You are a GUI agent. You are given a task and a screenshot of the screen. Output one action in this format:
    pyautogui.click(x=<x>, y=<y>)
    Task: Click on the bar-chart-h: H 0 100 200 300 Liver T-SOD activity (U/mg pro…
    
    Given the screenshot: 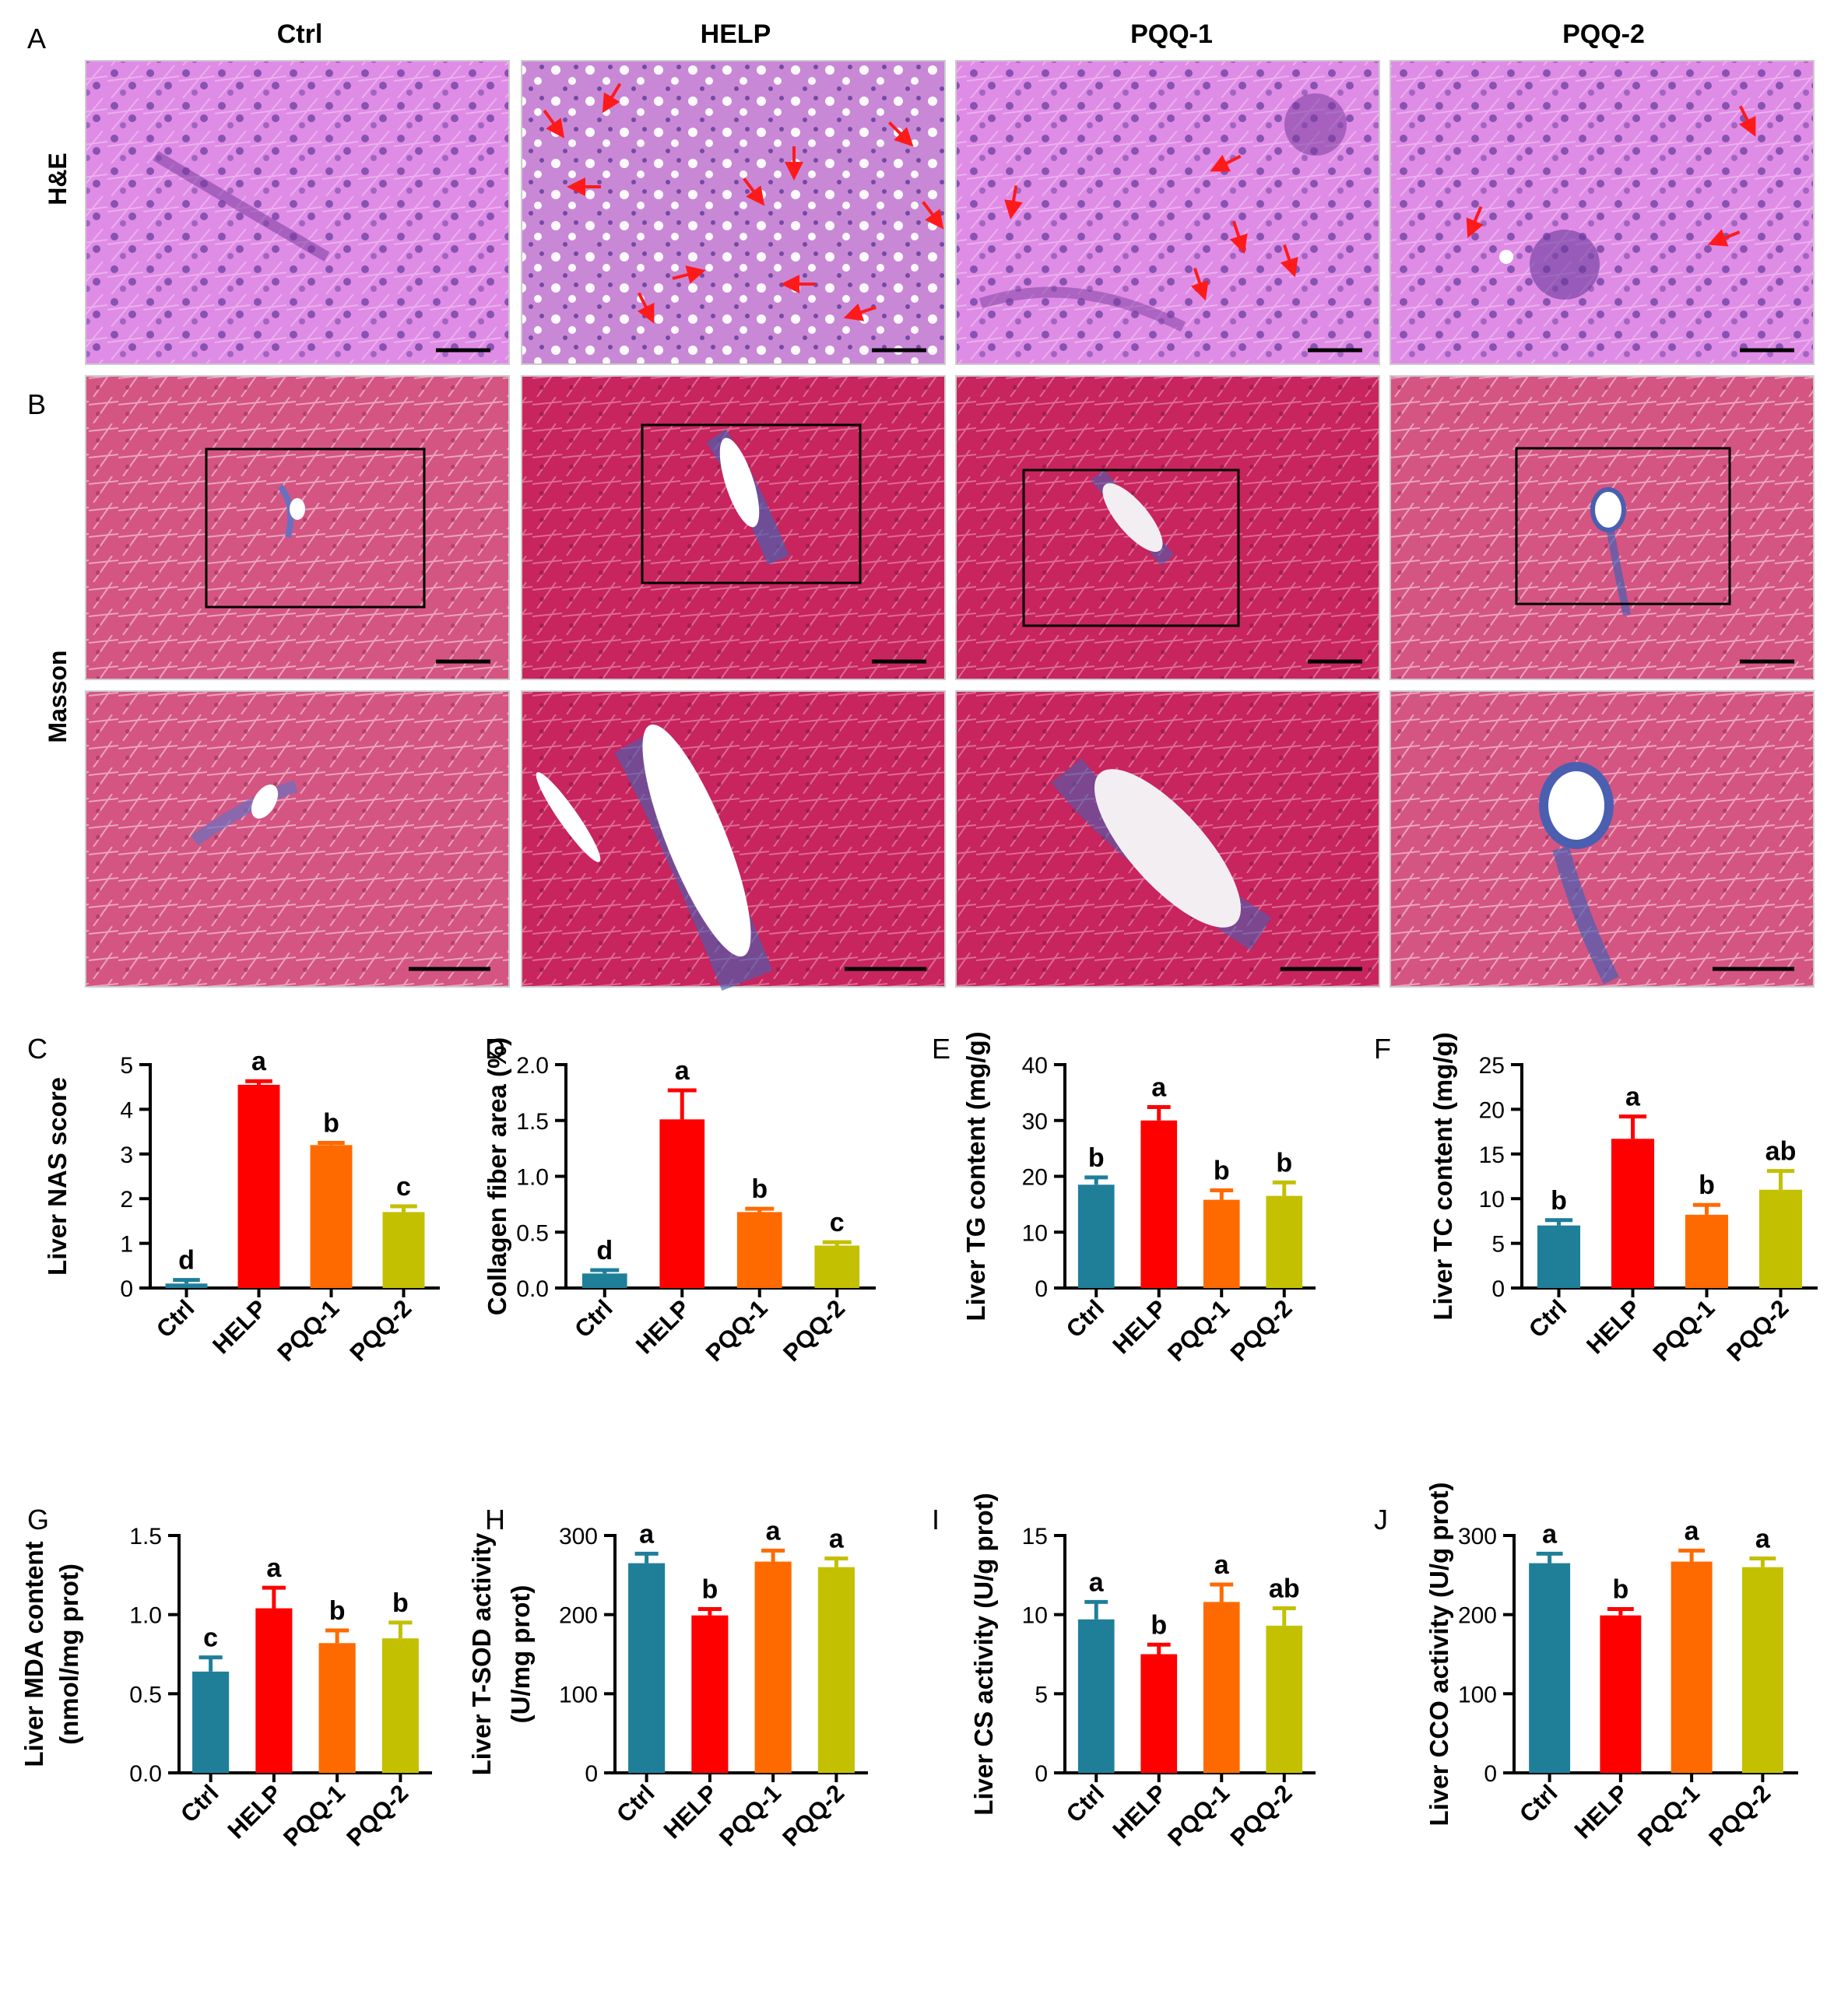 What is the action you would take?
    pyautogui.click(x=667, y=1677)
    